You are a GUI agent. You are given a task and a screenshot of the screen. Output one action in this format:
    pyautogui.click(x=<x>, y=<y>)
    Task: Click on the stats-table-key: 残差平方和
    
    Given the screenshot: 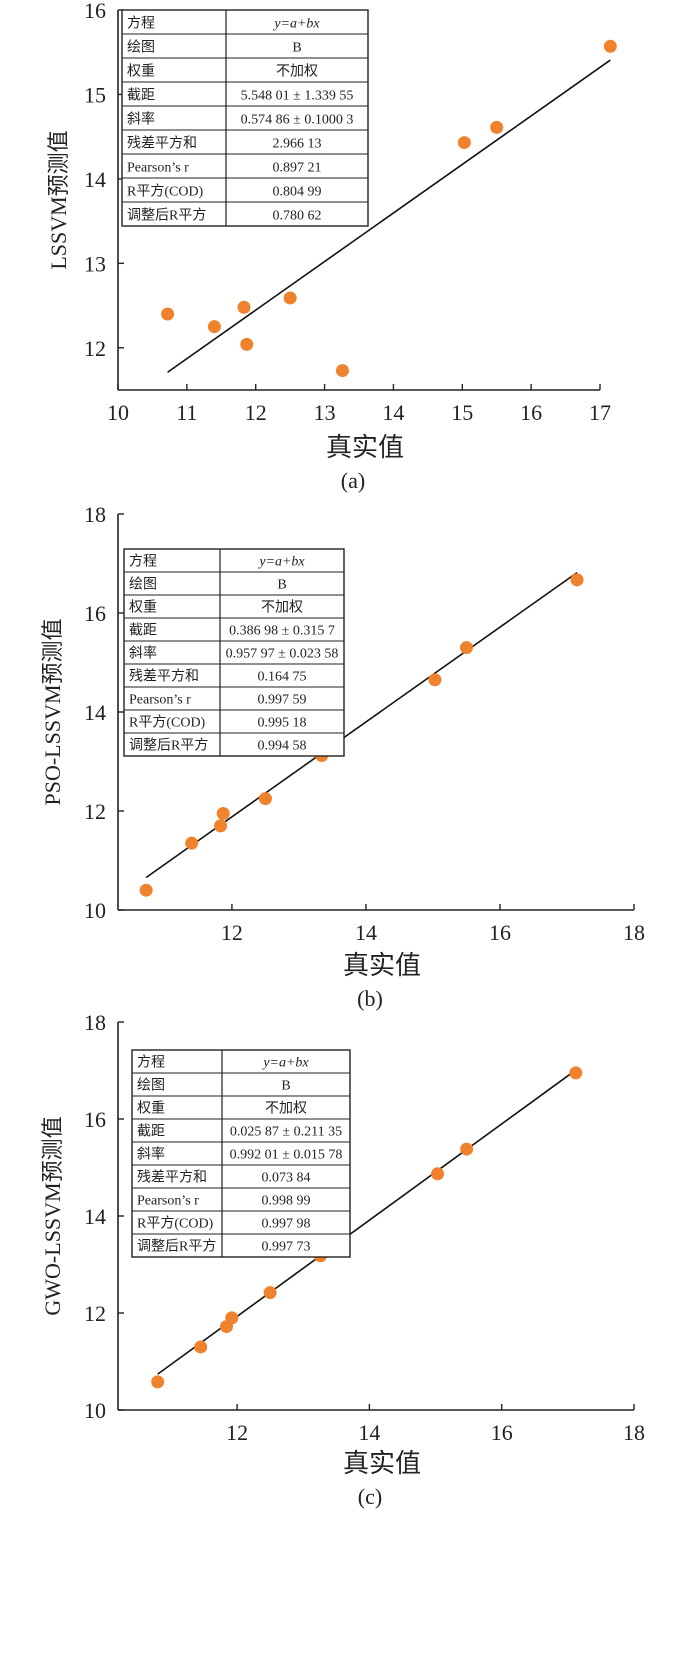 What is the action you would take?
    pyautogui.click(x=164, y=677)
    